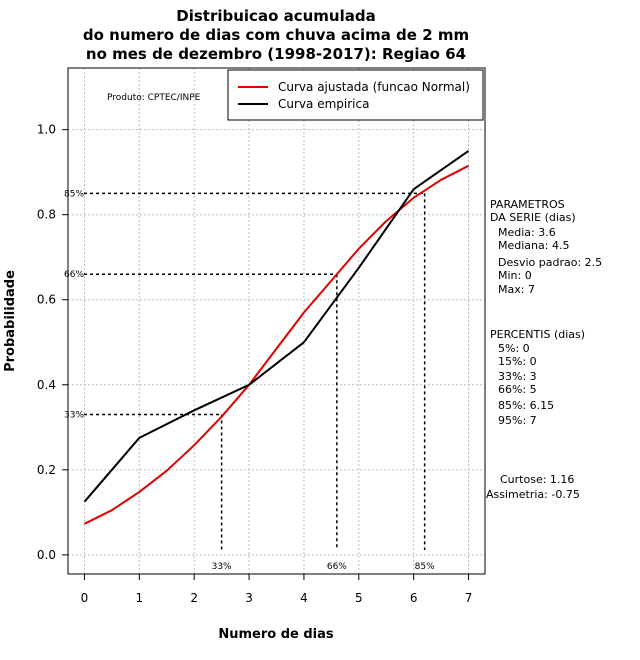 This screenshot has width=640, height=660. Describe the element at coordinates (359, 598) in the screenshot. I see `x-tick-label: 5` at that location.